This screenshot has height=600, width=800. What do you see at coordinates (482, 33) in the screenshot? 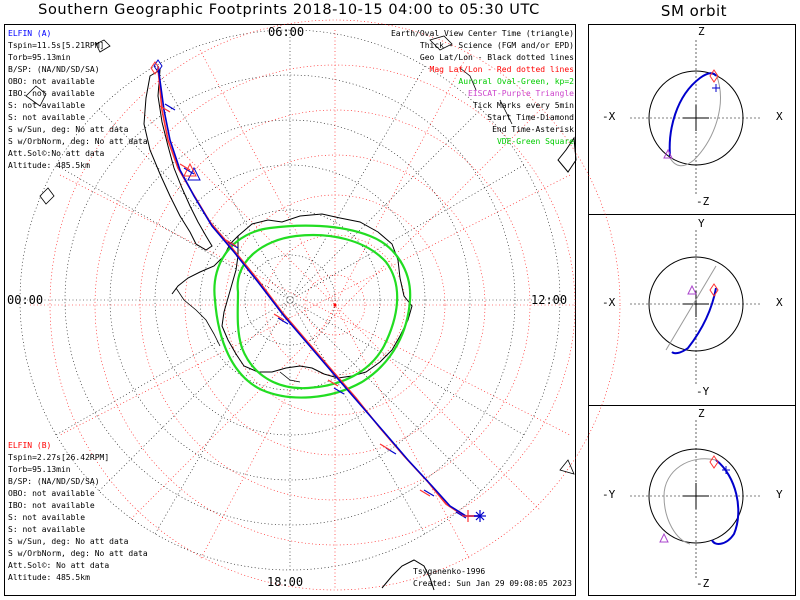
I see `legend-item: Earth/Oval View Center Time (triangle)` at bounding box center [482, 33].